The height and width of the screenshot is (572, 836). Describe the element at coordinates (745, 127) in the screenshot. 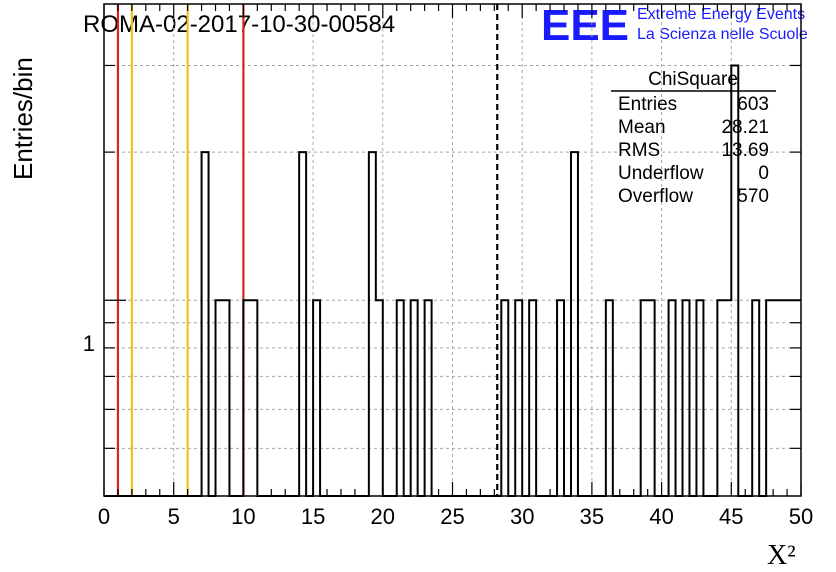

I see `stats-row-value: 28.21` at that location.